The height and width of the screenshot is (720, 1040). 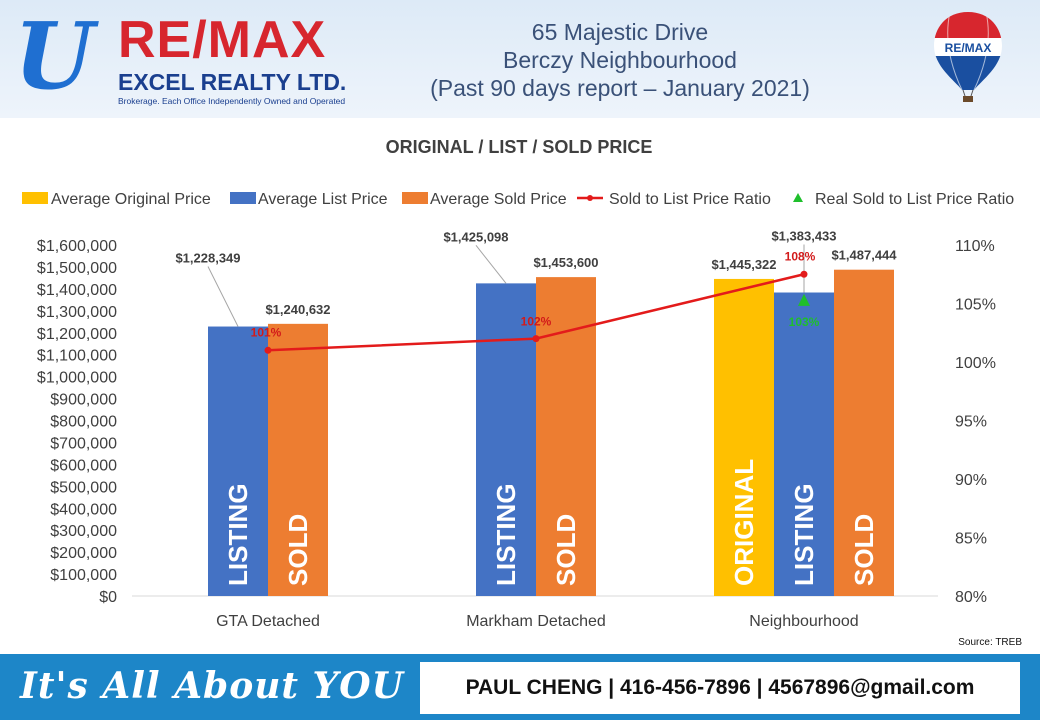 What do you see at coordinates (803, 236) in the screenshot?
I see `bar-data-label: $1,383,433` at bounding box center [803, 236].